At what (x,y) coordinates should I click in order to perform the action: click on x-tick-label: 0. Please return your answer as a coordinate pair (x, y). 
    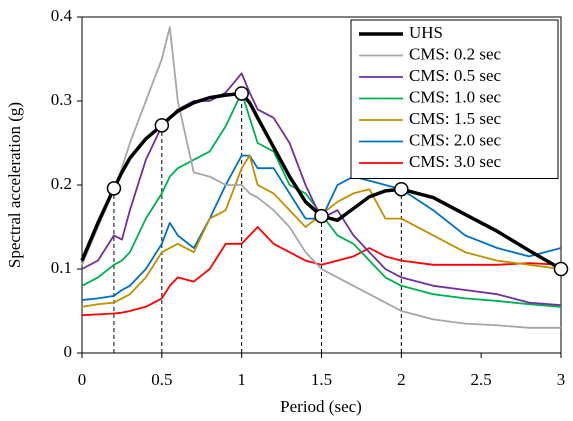
    Looking at the image, I should click on (82, 379).